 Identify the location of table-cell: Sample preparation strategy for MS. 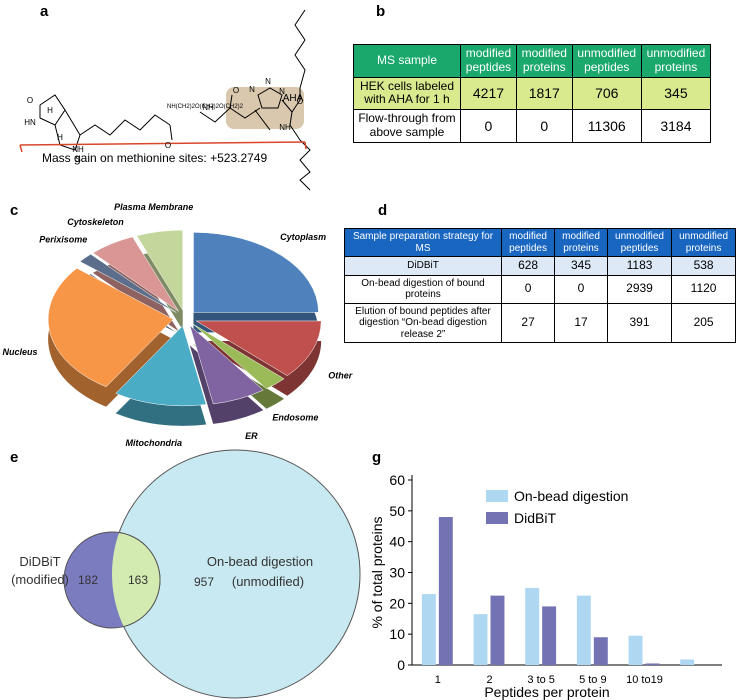
(423, 242).